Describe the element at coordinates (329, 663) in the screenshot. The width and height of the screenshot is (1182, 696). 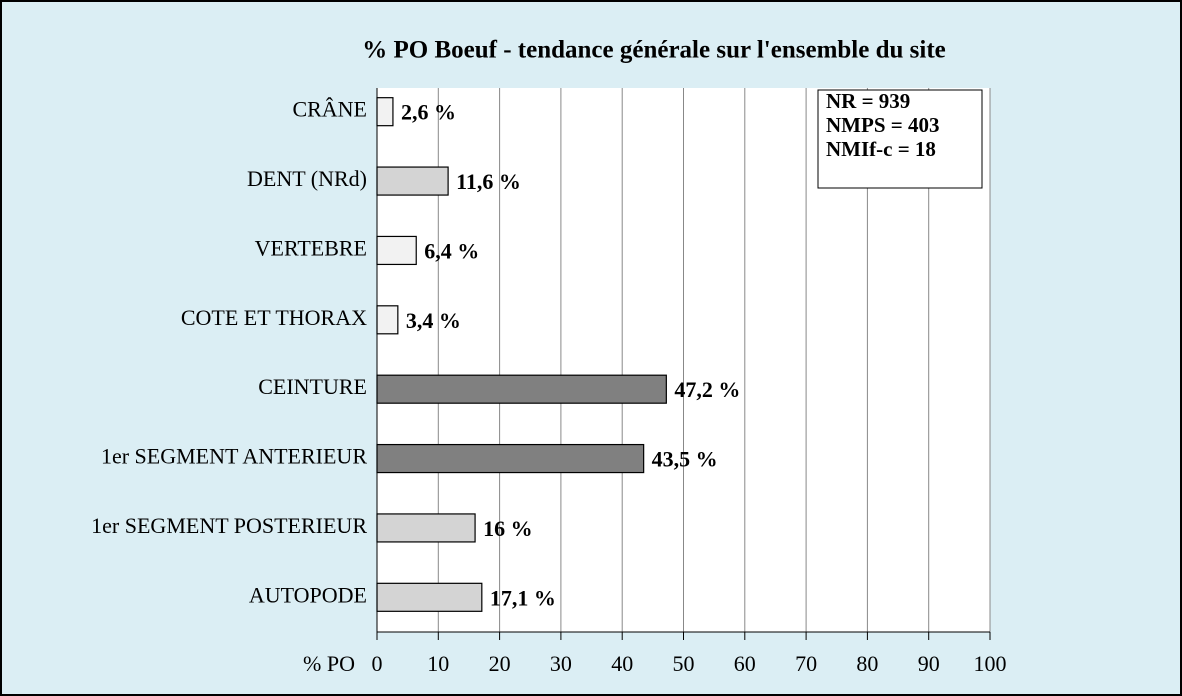
I see `x-axis-label: % PO` at that location.